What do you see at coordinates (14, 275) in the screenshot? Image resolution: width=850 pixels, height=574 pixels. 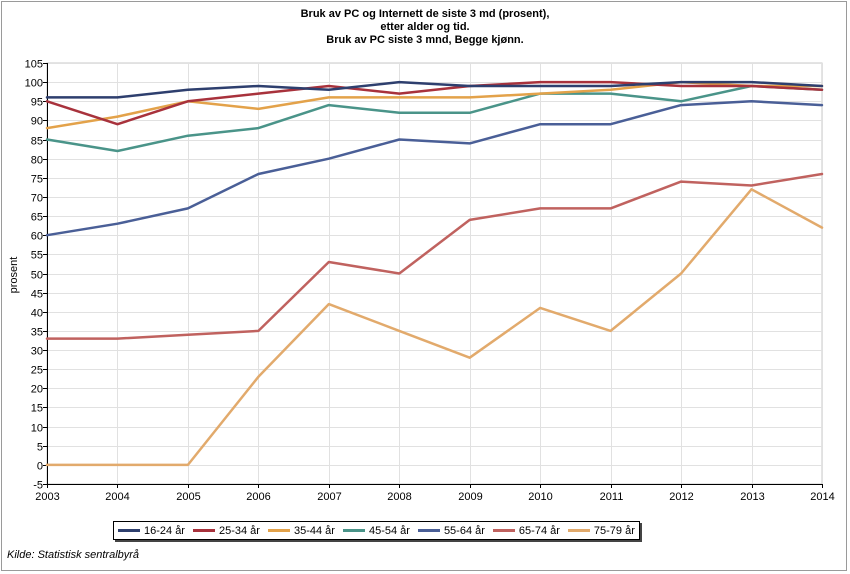 I see `y-axis-label: prosent` at bounding box center [14, 275].